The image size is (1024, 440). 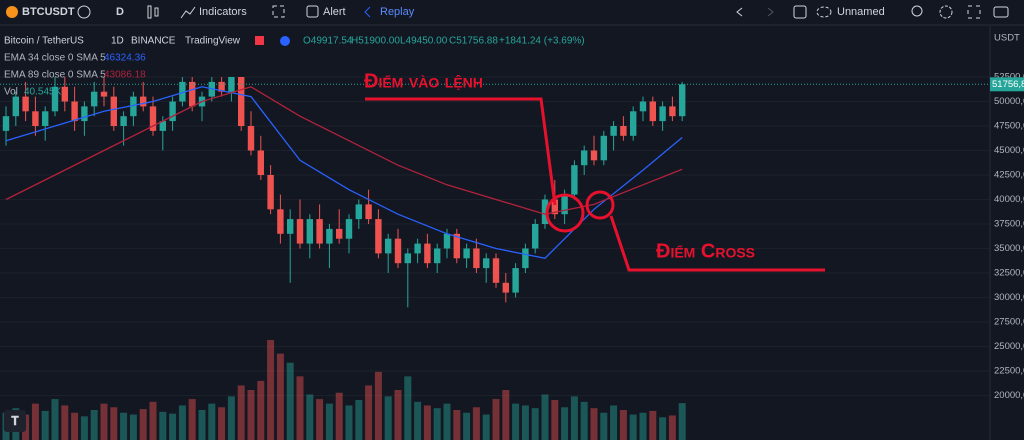 What do you see at coordinates (512, 12) in the screenshot?
I see `toolbar` at bounding box center [512, 12].